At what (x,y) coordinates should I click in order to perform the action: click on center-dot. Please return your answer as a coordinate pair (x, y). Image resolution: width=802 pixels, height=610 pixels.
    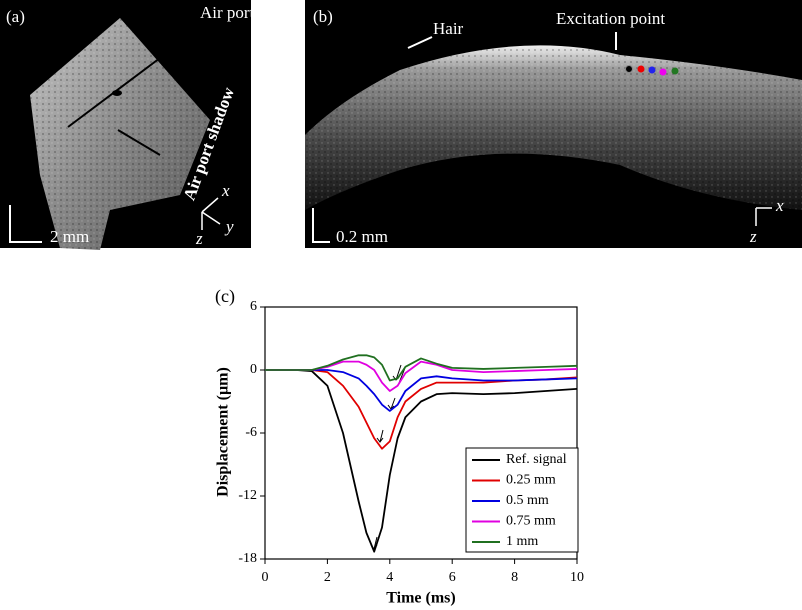
    Looking at the image, I should click on (117, 93).